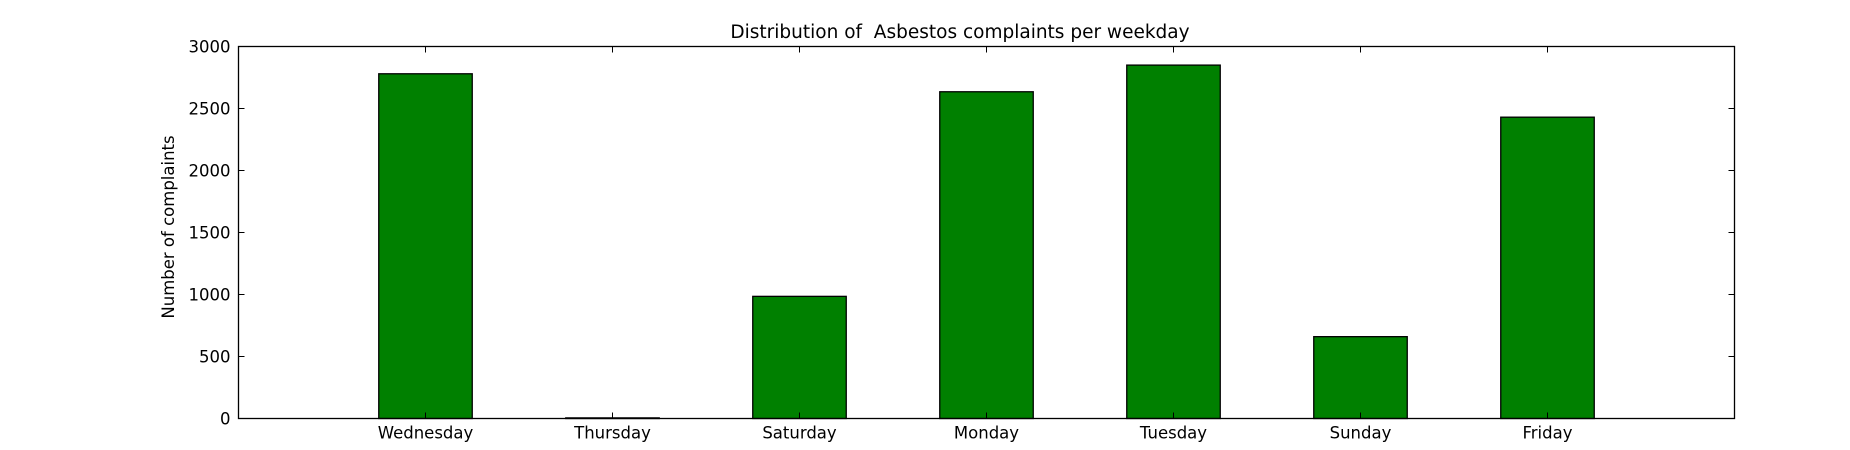 The image size is (1850, 450). Describe the element at coordinates (168, 226) in the screenshot. I see `y-axis-label: Number of complaints` at that location.